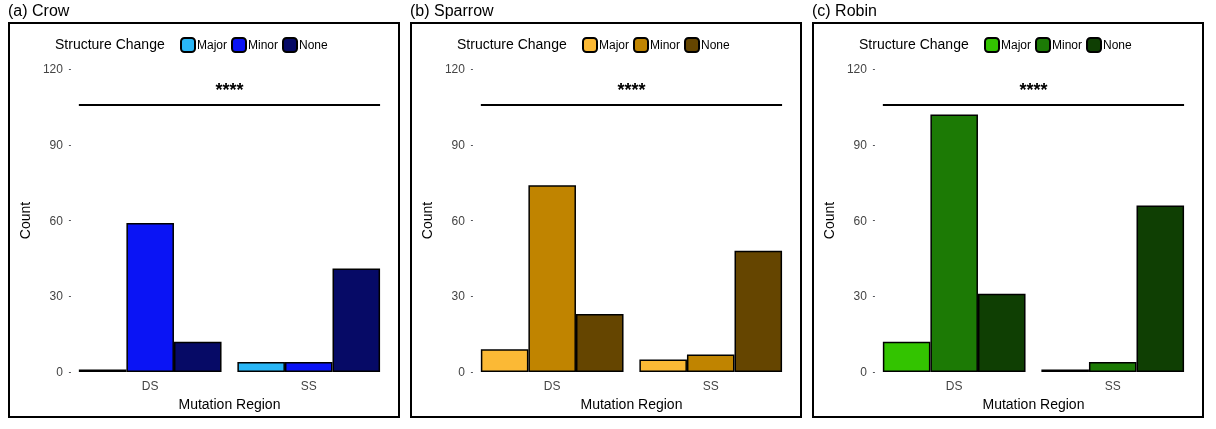 This screenshot has height=429, width=1216. What do you see at coordinates (452, 11) in the screenshot?
I see `chart-title: (b) Sparrow` at bounding box center [452, 11].